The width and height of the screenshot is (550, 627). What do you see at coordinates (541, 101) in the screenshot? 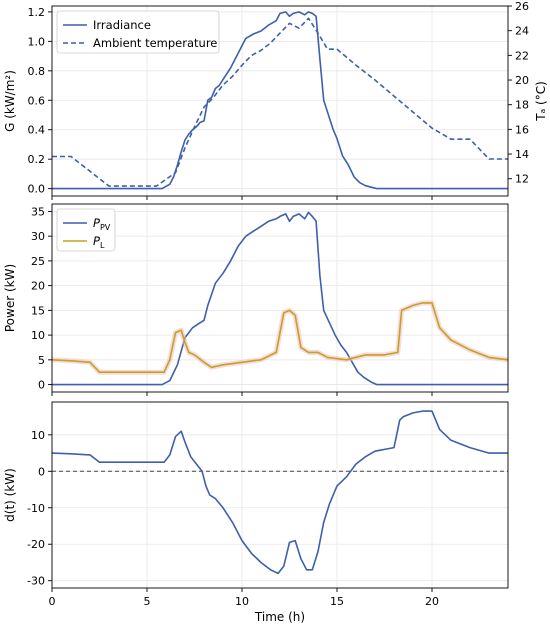
I see `y2-axis-label: Tₐ (°C)` at bounding box center [541, 101].